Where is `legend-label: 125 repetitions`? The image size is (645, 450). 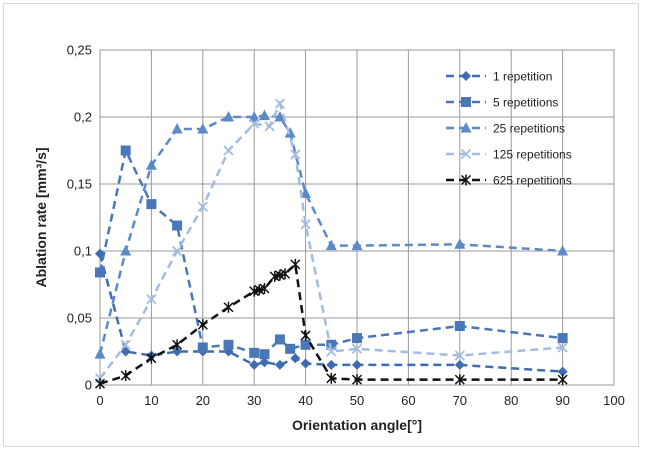 legend-label: 125 repetitions is located at coordinates (532, 155).